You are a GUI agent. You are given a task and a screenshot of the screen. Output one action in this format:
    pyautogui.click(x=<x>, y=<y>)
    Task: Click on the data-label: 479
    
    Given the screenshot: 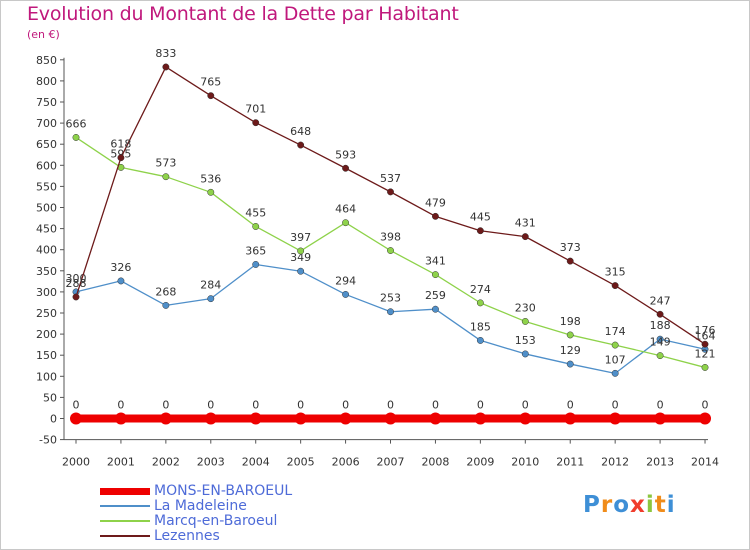 What is the action you would take?
    pyautogui.click(x=435, y=202)
    